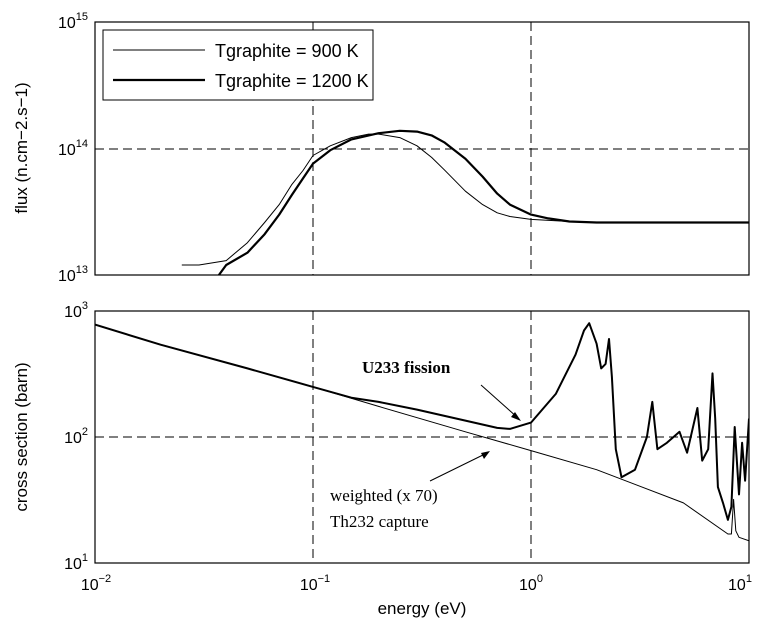  Describe the element at coordinates (76, 562) in the screenshot. I see `xs-ytick-label-1: 10¹` at that location.